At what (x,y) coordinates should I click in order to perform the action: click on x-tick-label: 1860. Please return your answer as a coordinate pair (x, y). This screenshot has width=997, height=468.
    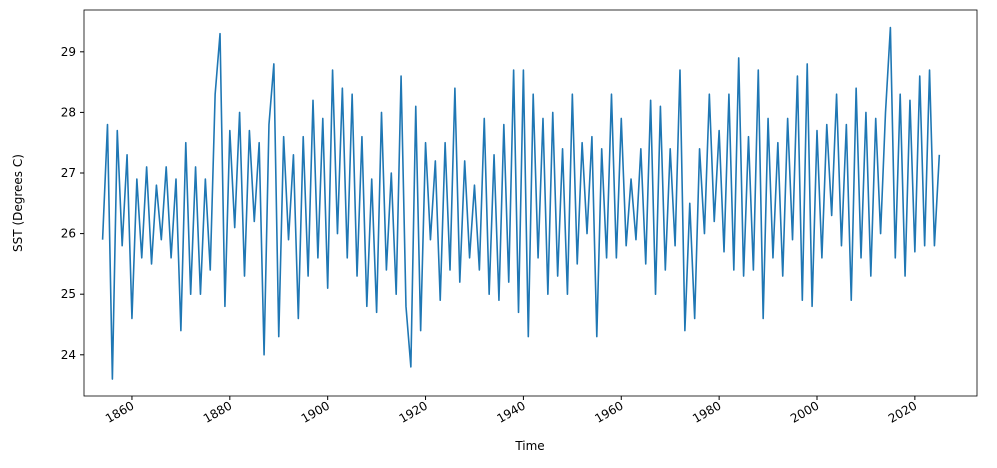
    Looking at the image, I should click on (119, 411).